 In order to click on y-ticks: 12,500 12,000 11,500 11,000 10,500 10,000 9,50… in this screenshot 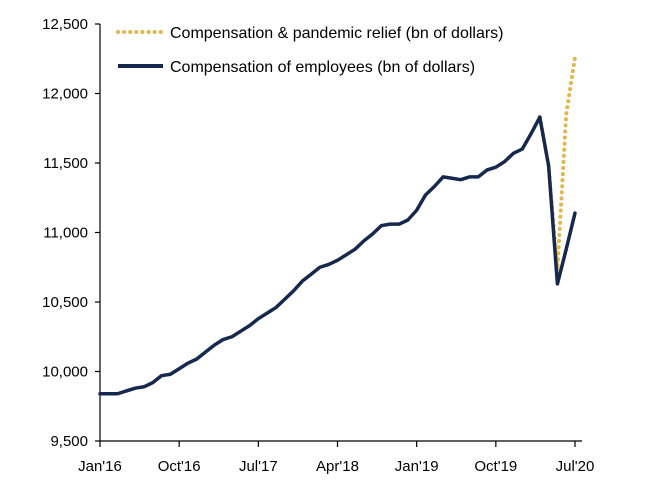, I will do `click(71, 233)`.